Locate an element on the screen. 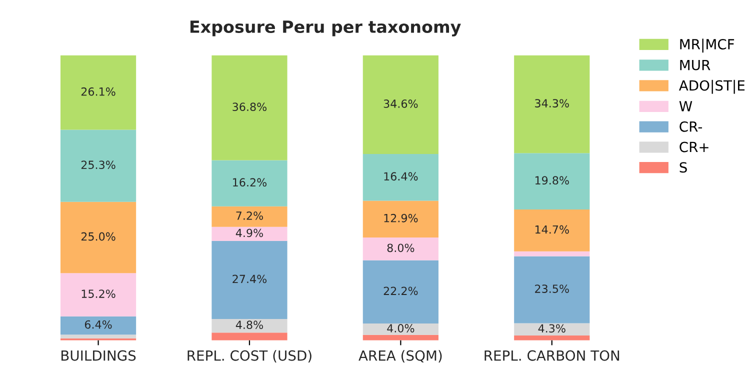 This screenshot has width=756, height=374. data-label: 4.3% is located at coordinates (552, 328).